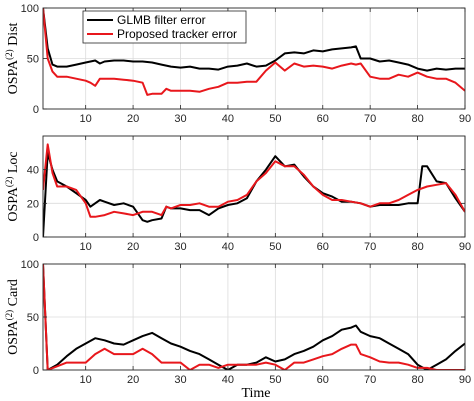 The image size is (474, 401). Describe the element at coordinates (177, 34) in the screenshot. I see `legend-label: Proposed tracker error` at that location.